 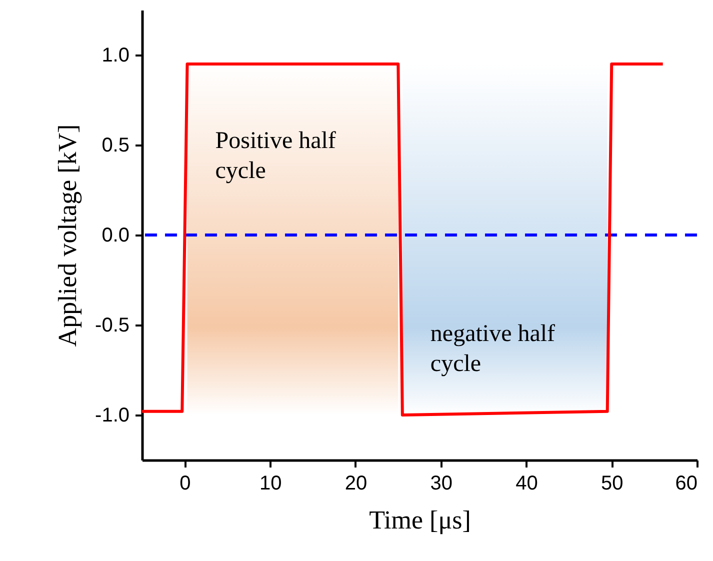 What do you see at coordinates (116, 235) in the screenshot?
I see `y-tick-label: 0.0` at bounding box center [116, 235].